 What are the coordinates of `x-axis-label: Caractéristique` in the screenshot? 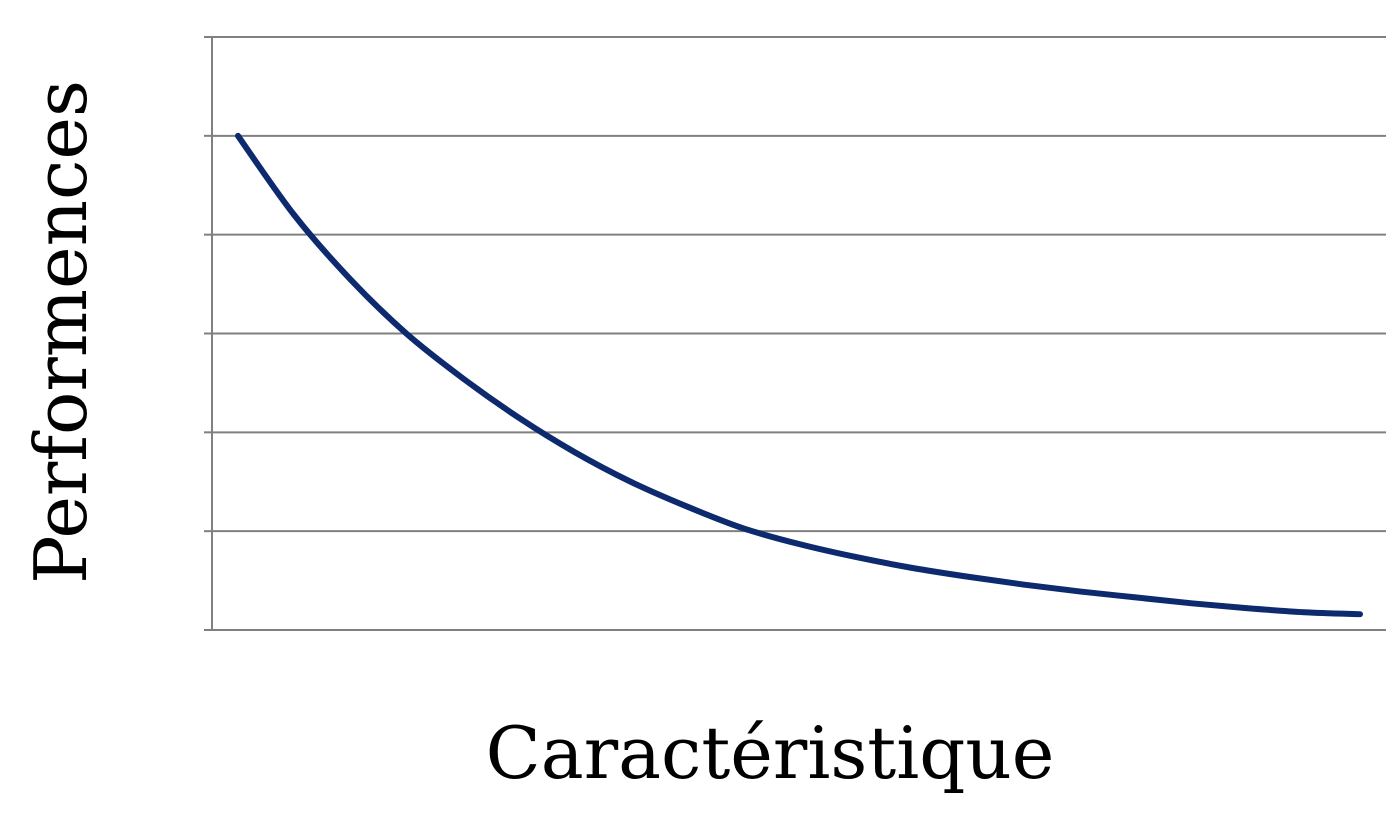 It's located at (770, 753).